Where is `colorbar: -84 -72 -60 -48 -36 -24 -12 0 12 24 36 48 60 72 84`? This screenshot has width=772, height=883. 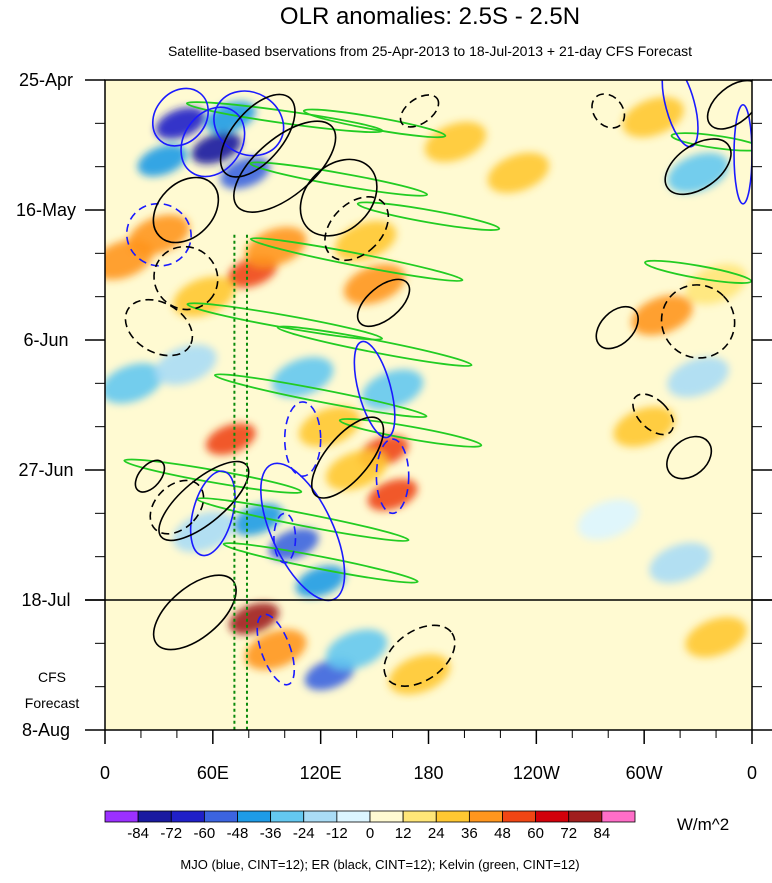
colorbar: -84 -72 -60 -48 -36 -24 -12 0 12 24 36 48 60 72 84 is located at coordinates (370, 826).